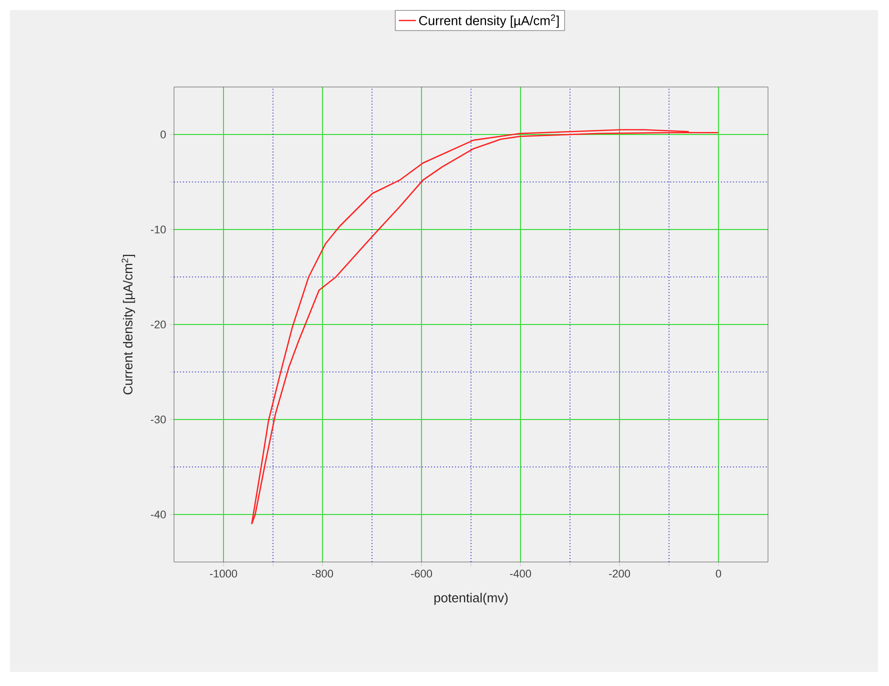  I want to click on y-axis-title: Current density [µA/cm$^{2}$], so click(129, 324).